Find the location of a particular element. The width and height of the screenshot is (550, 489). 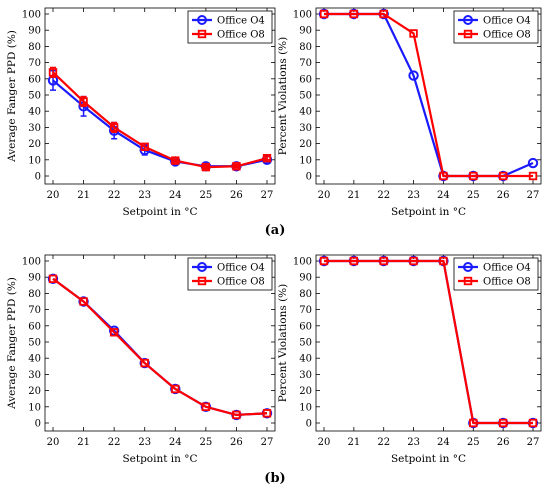

c2-xlabel: Setpoint in °C is located at coordinates (159, 459).